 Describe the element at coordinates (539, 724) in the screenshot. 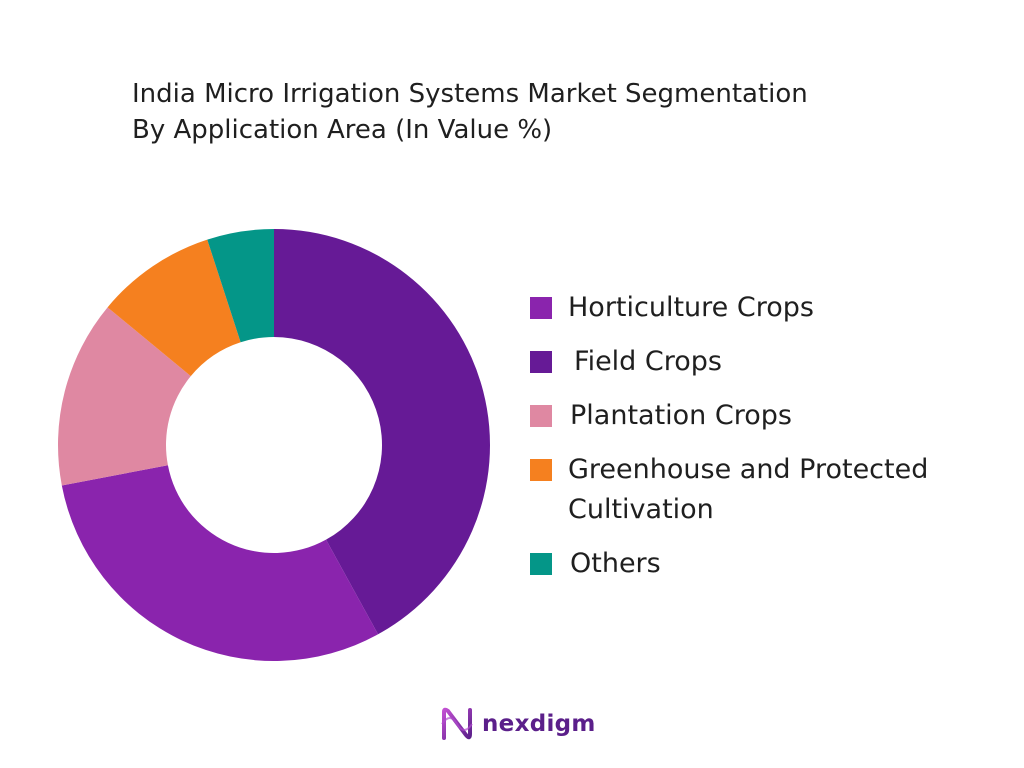

I see `brand-name: nexdigm` at that location.